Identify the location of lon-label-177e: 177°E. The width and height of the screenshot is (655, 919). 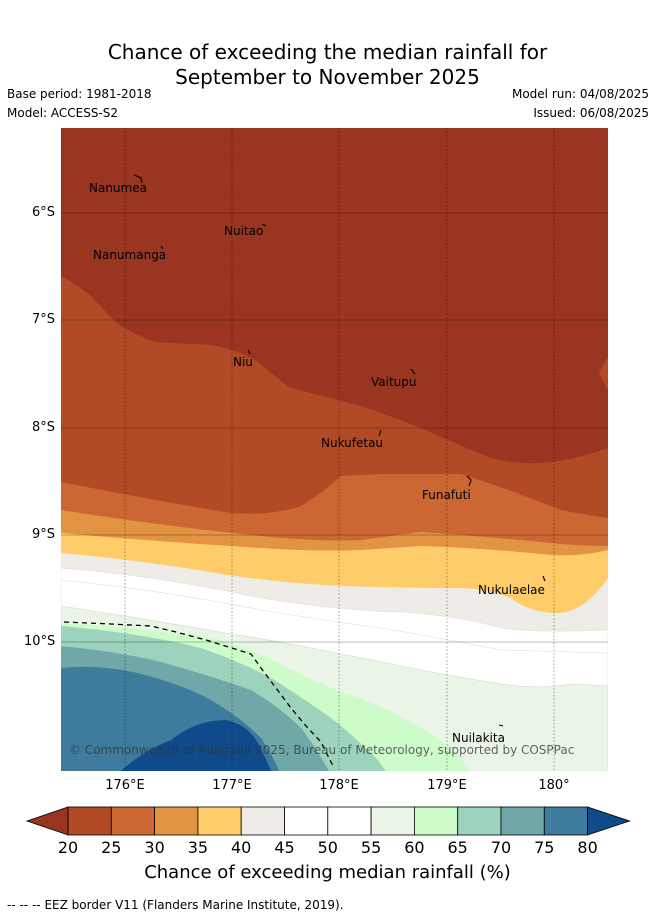
(232, 785).